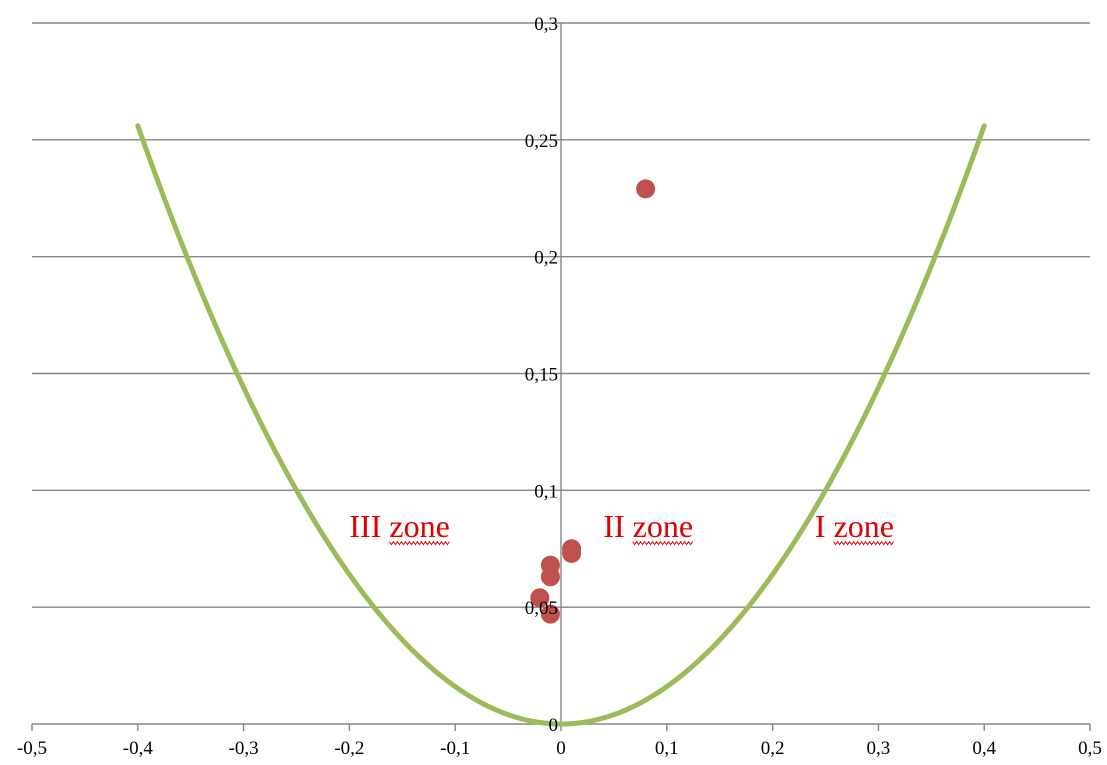 Image resolution: width=1107 pixels, height=765 pixels. What do you see at coordinates (455, 748) in the screenshot?
I see `x-tick-label: -0,1` at bounding box center [455, 748].